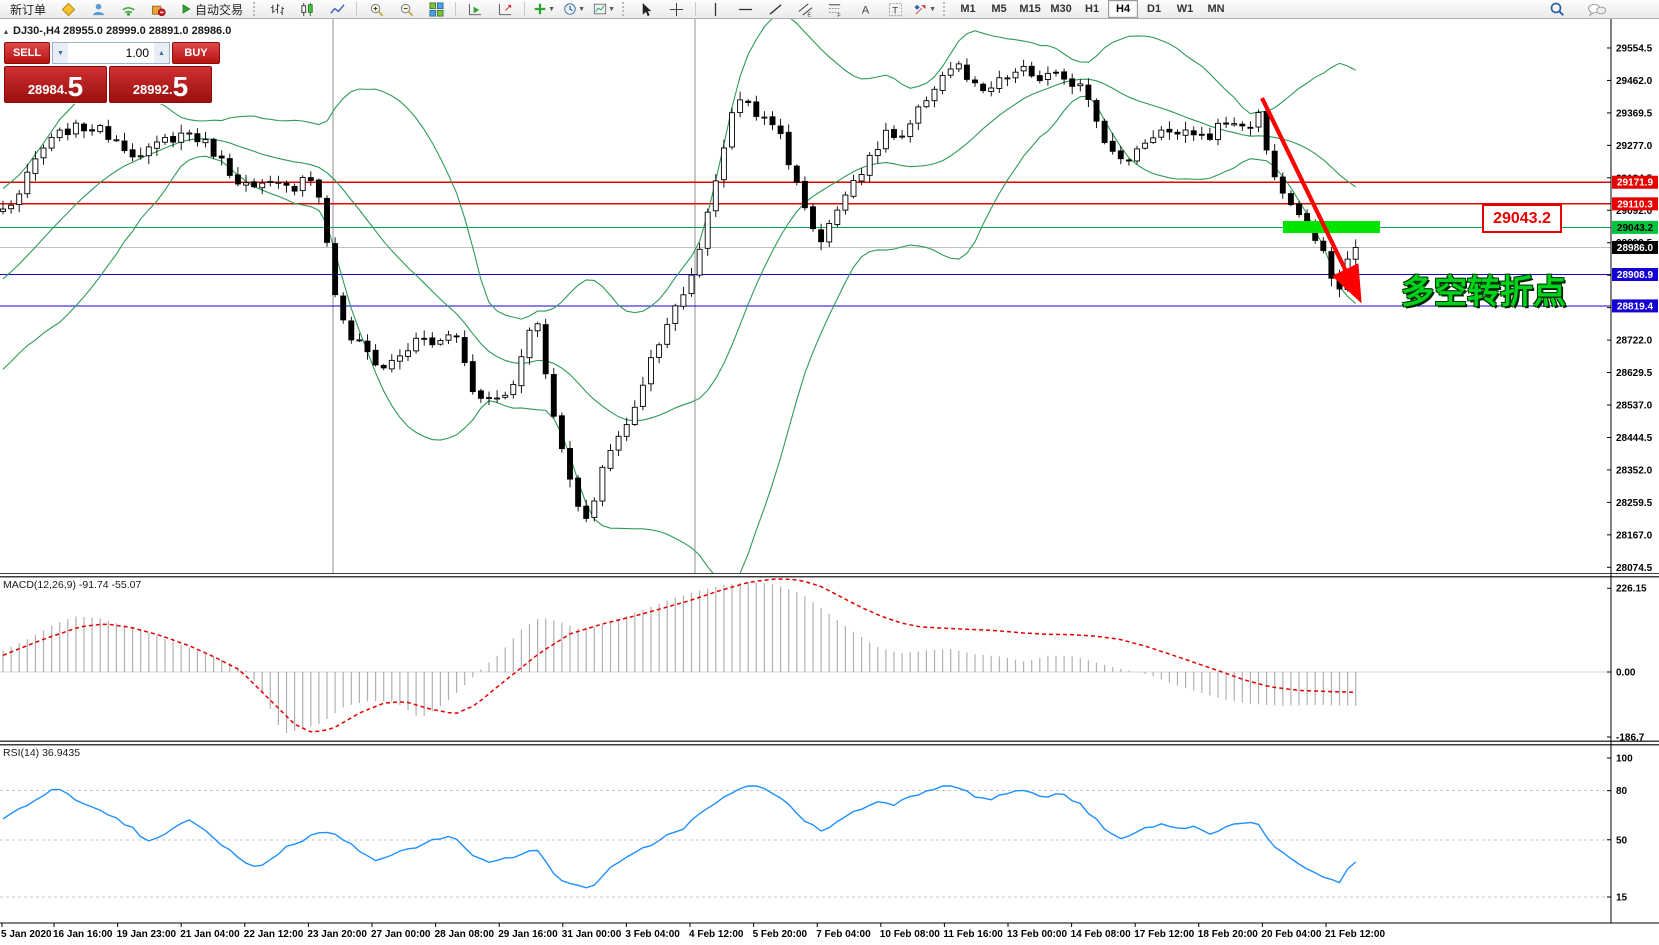 This screenshot has height=945, width=1659. I want to click on chat-icon, so click(1597, 9).